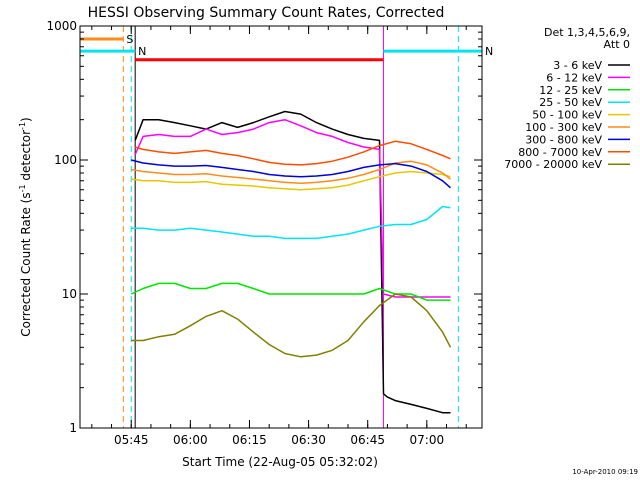  I want to click on legend-label-5: 100 - 300 keV, so click(563, 127).